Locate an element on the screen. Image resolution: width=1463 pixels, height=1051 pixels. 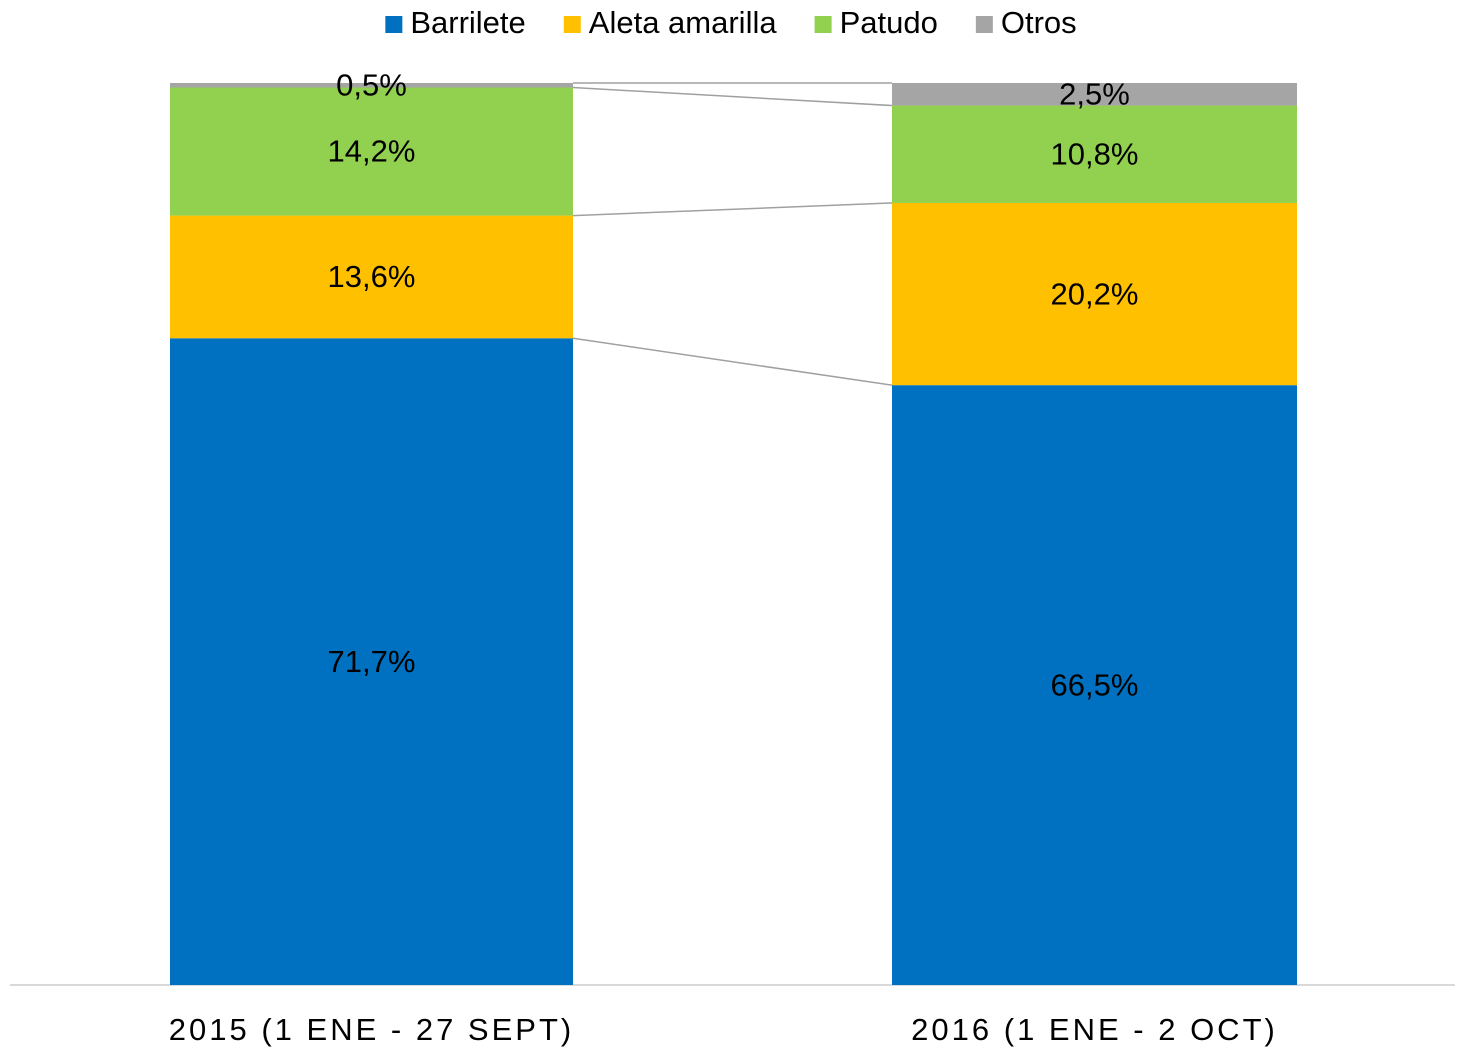
value-label: 71,7% is located at coordinates (372, 661).